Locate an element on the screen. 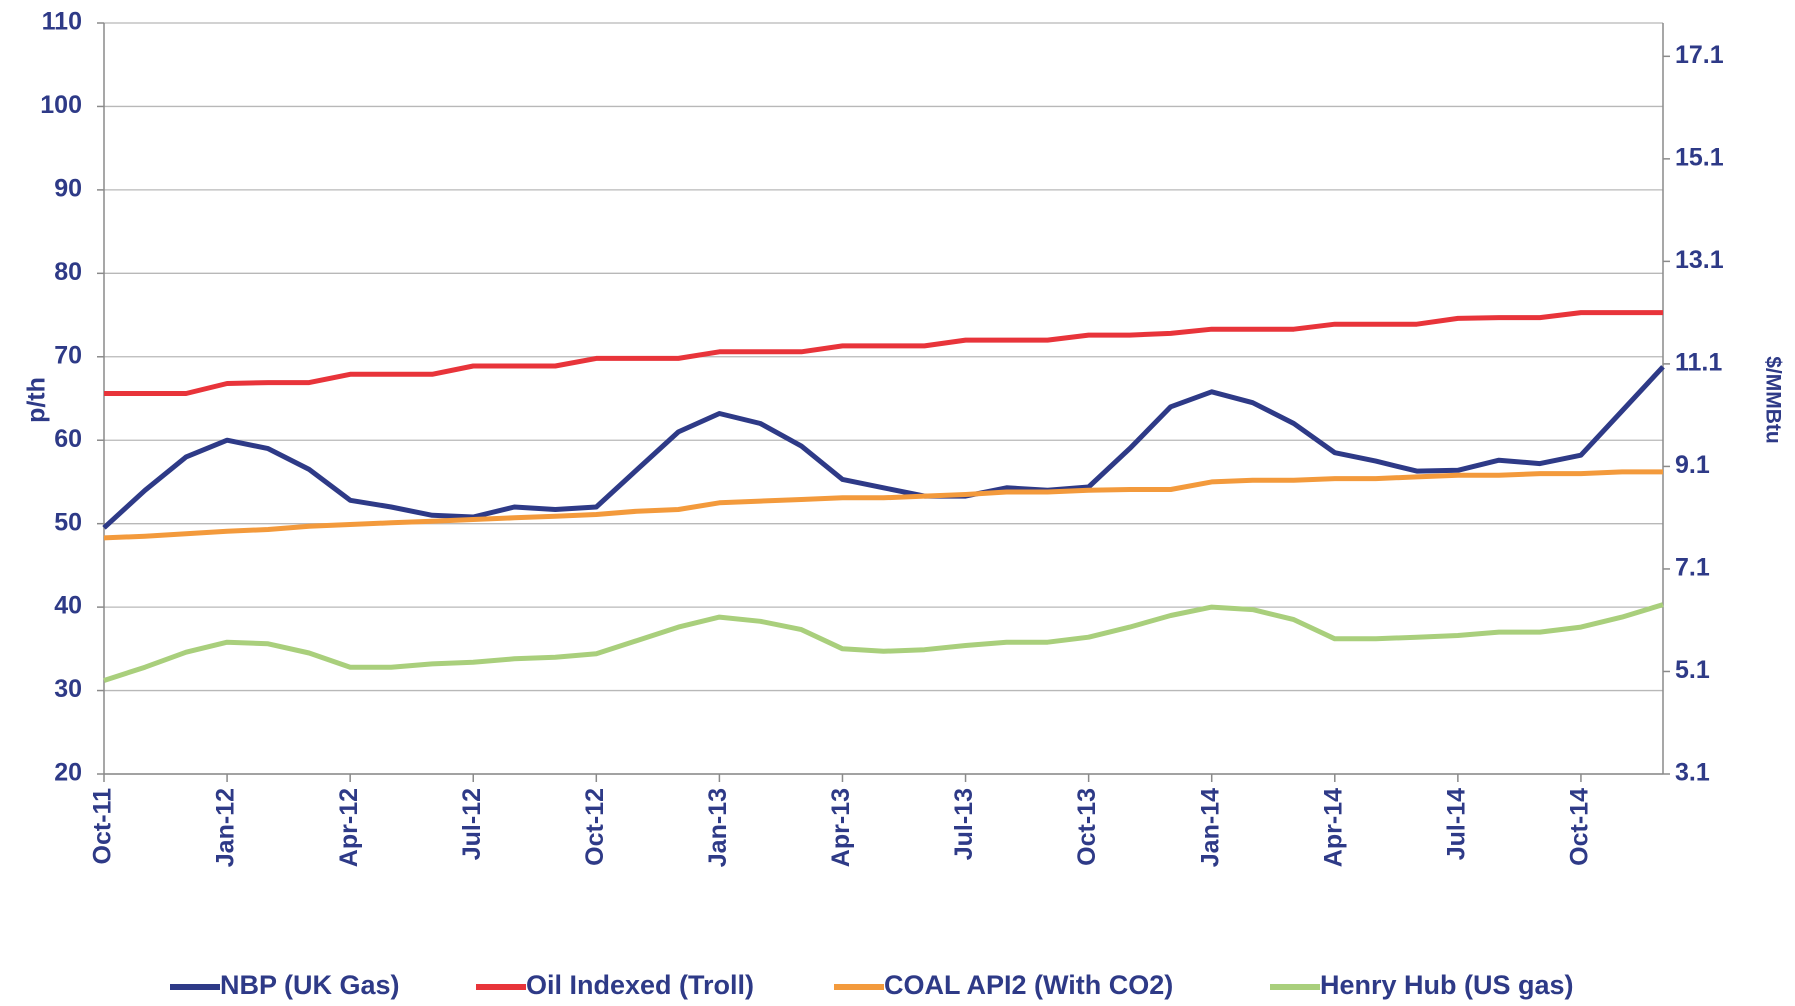 Image resolution: width=1795 pixels, height=1006 pixels. y-tick-label: 70 is located at coordinates (68, 355).